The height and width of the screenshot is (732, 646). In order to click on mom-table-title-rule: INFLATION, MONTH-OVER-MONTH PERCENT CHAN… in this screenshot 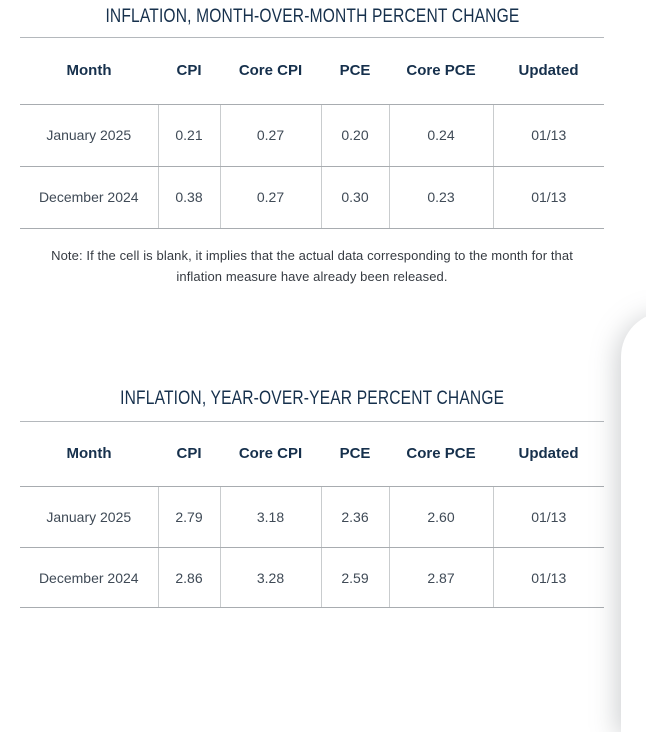, I will do `click(312, 19)`.